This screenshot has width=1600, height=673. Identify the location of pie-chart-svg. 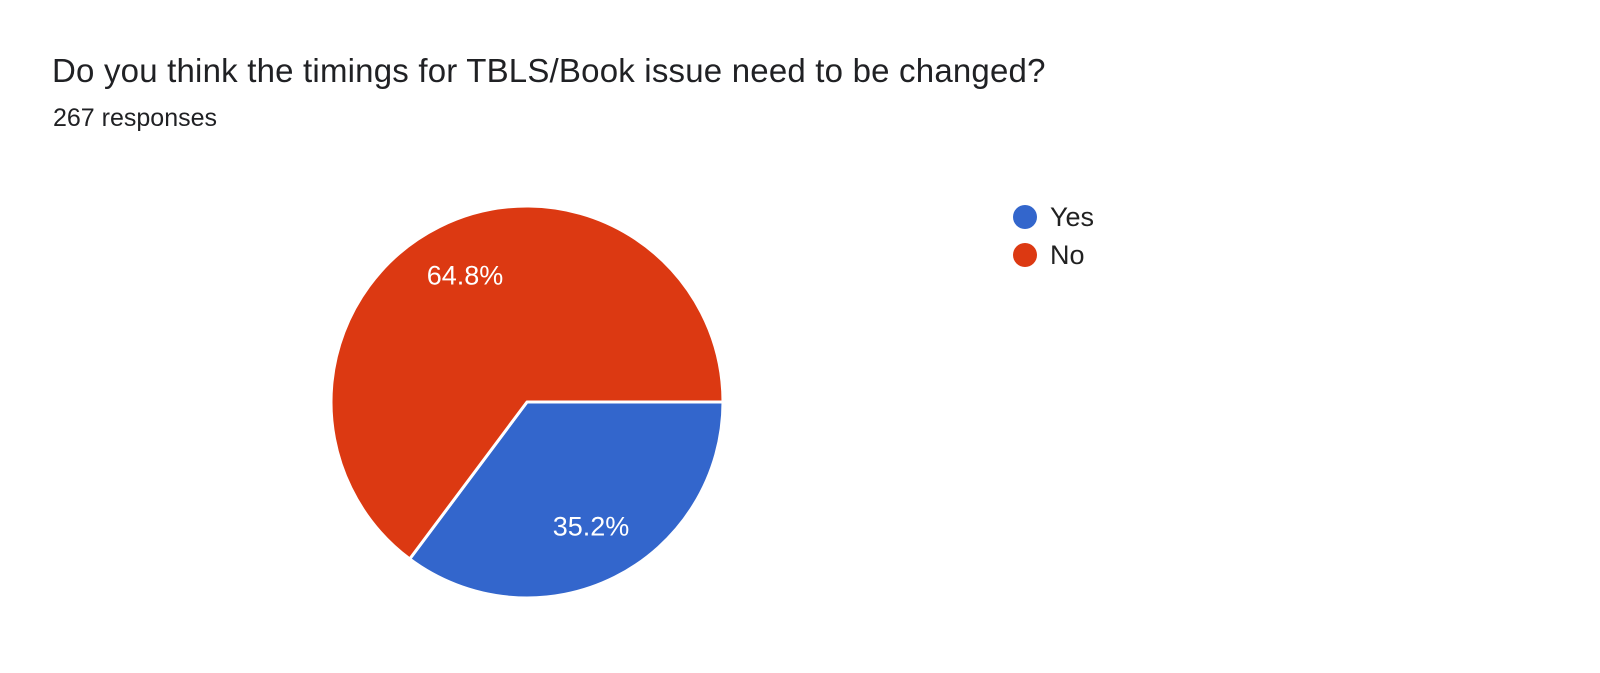
(527, 402).